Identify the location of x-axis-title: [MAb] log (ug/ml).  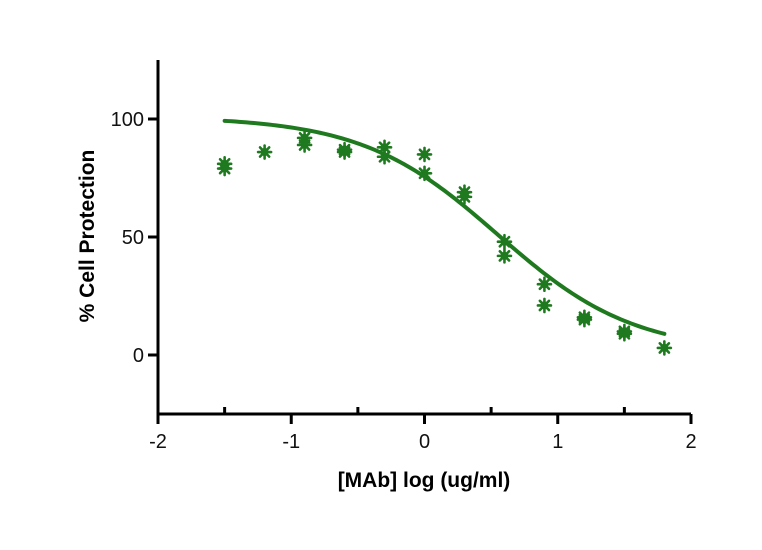
(424, 480).